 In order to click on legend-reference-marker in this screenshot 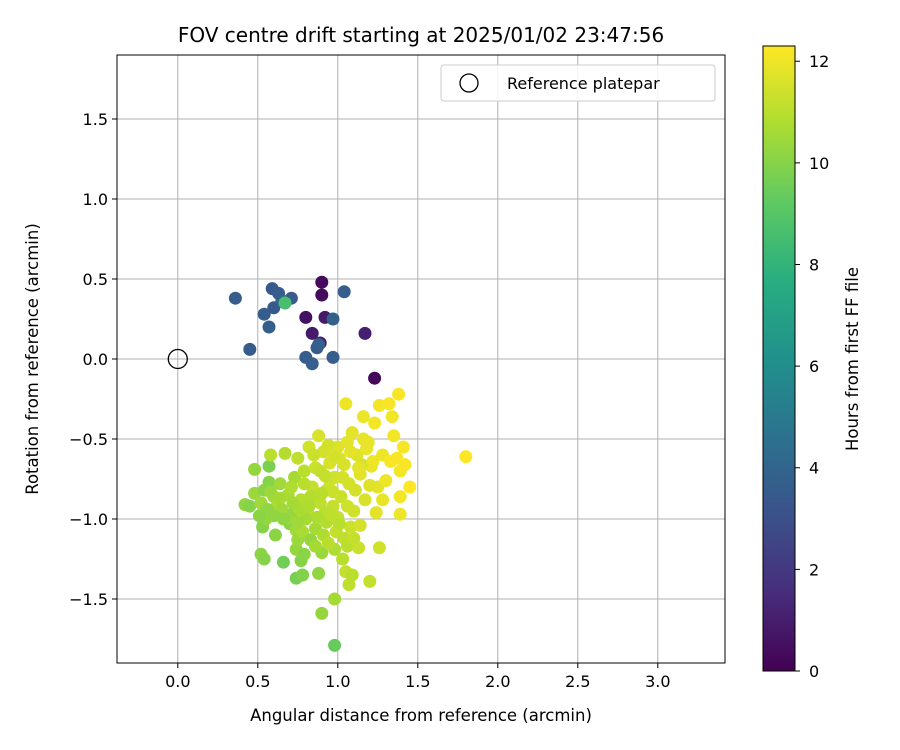, I will do `click(469, 83)`.